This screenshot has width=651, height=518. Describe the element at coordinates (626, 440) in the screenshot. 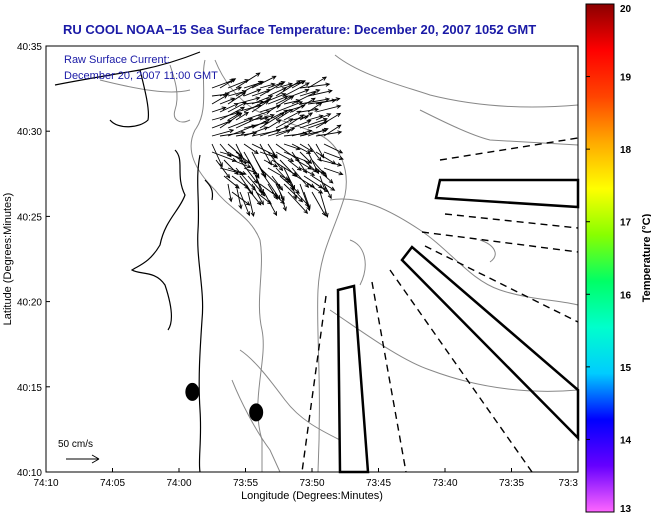

I see `colorbar-tick-label: 14` at that location.